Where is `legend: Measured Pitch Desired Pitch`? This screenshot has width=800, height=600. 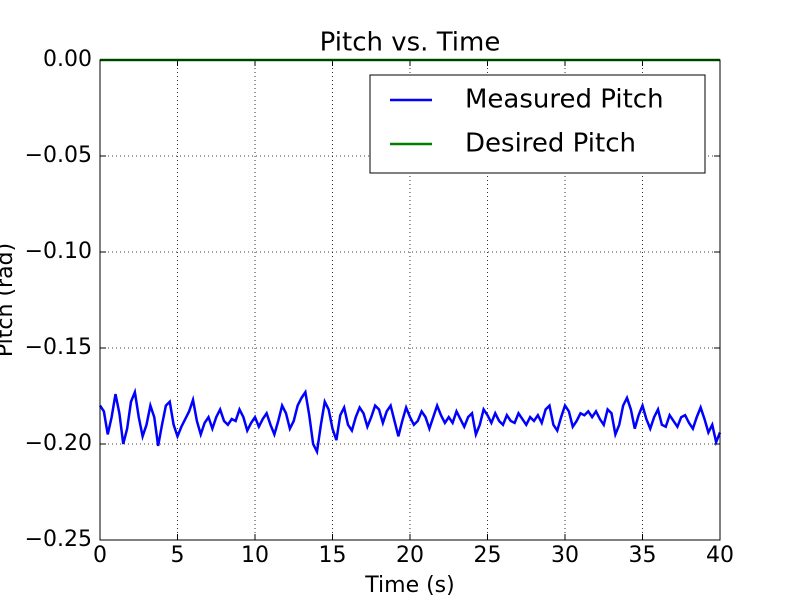
legend: Measured Pitch Desired Pitch is located at coordinates (537, 124).